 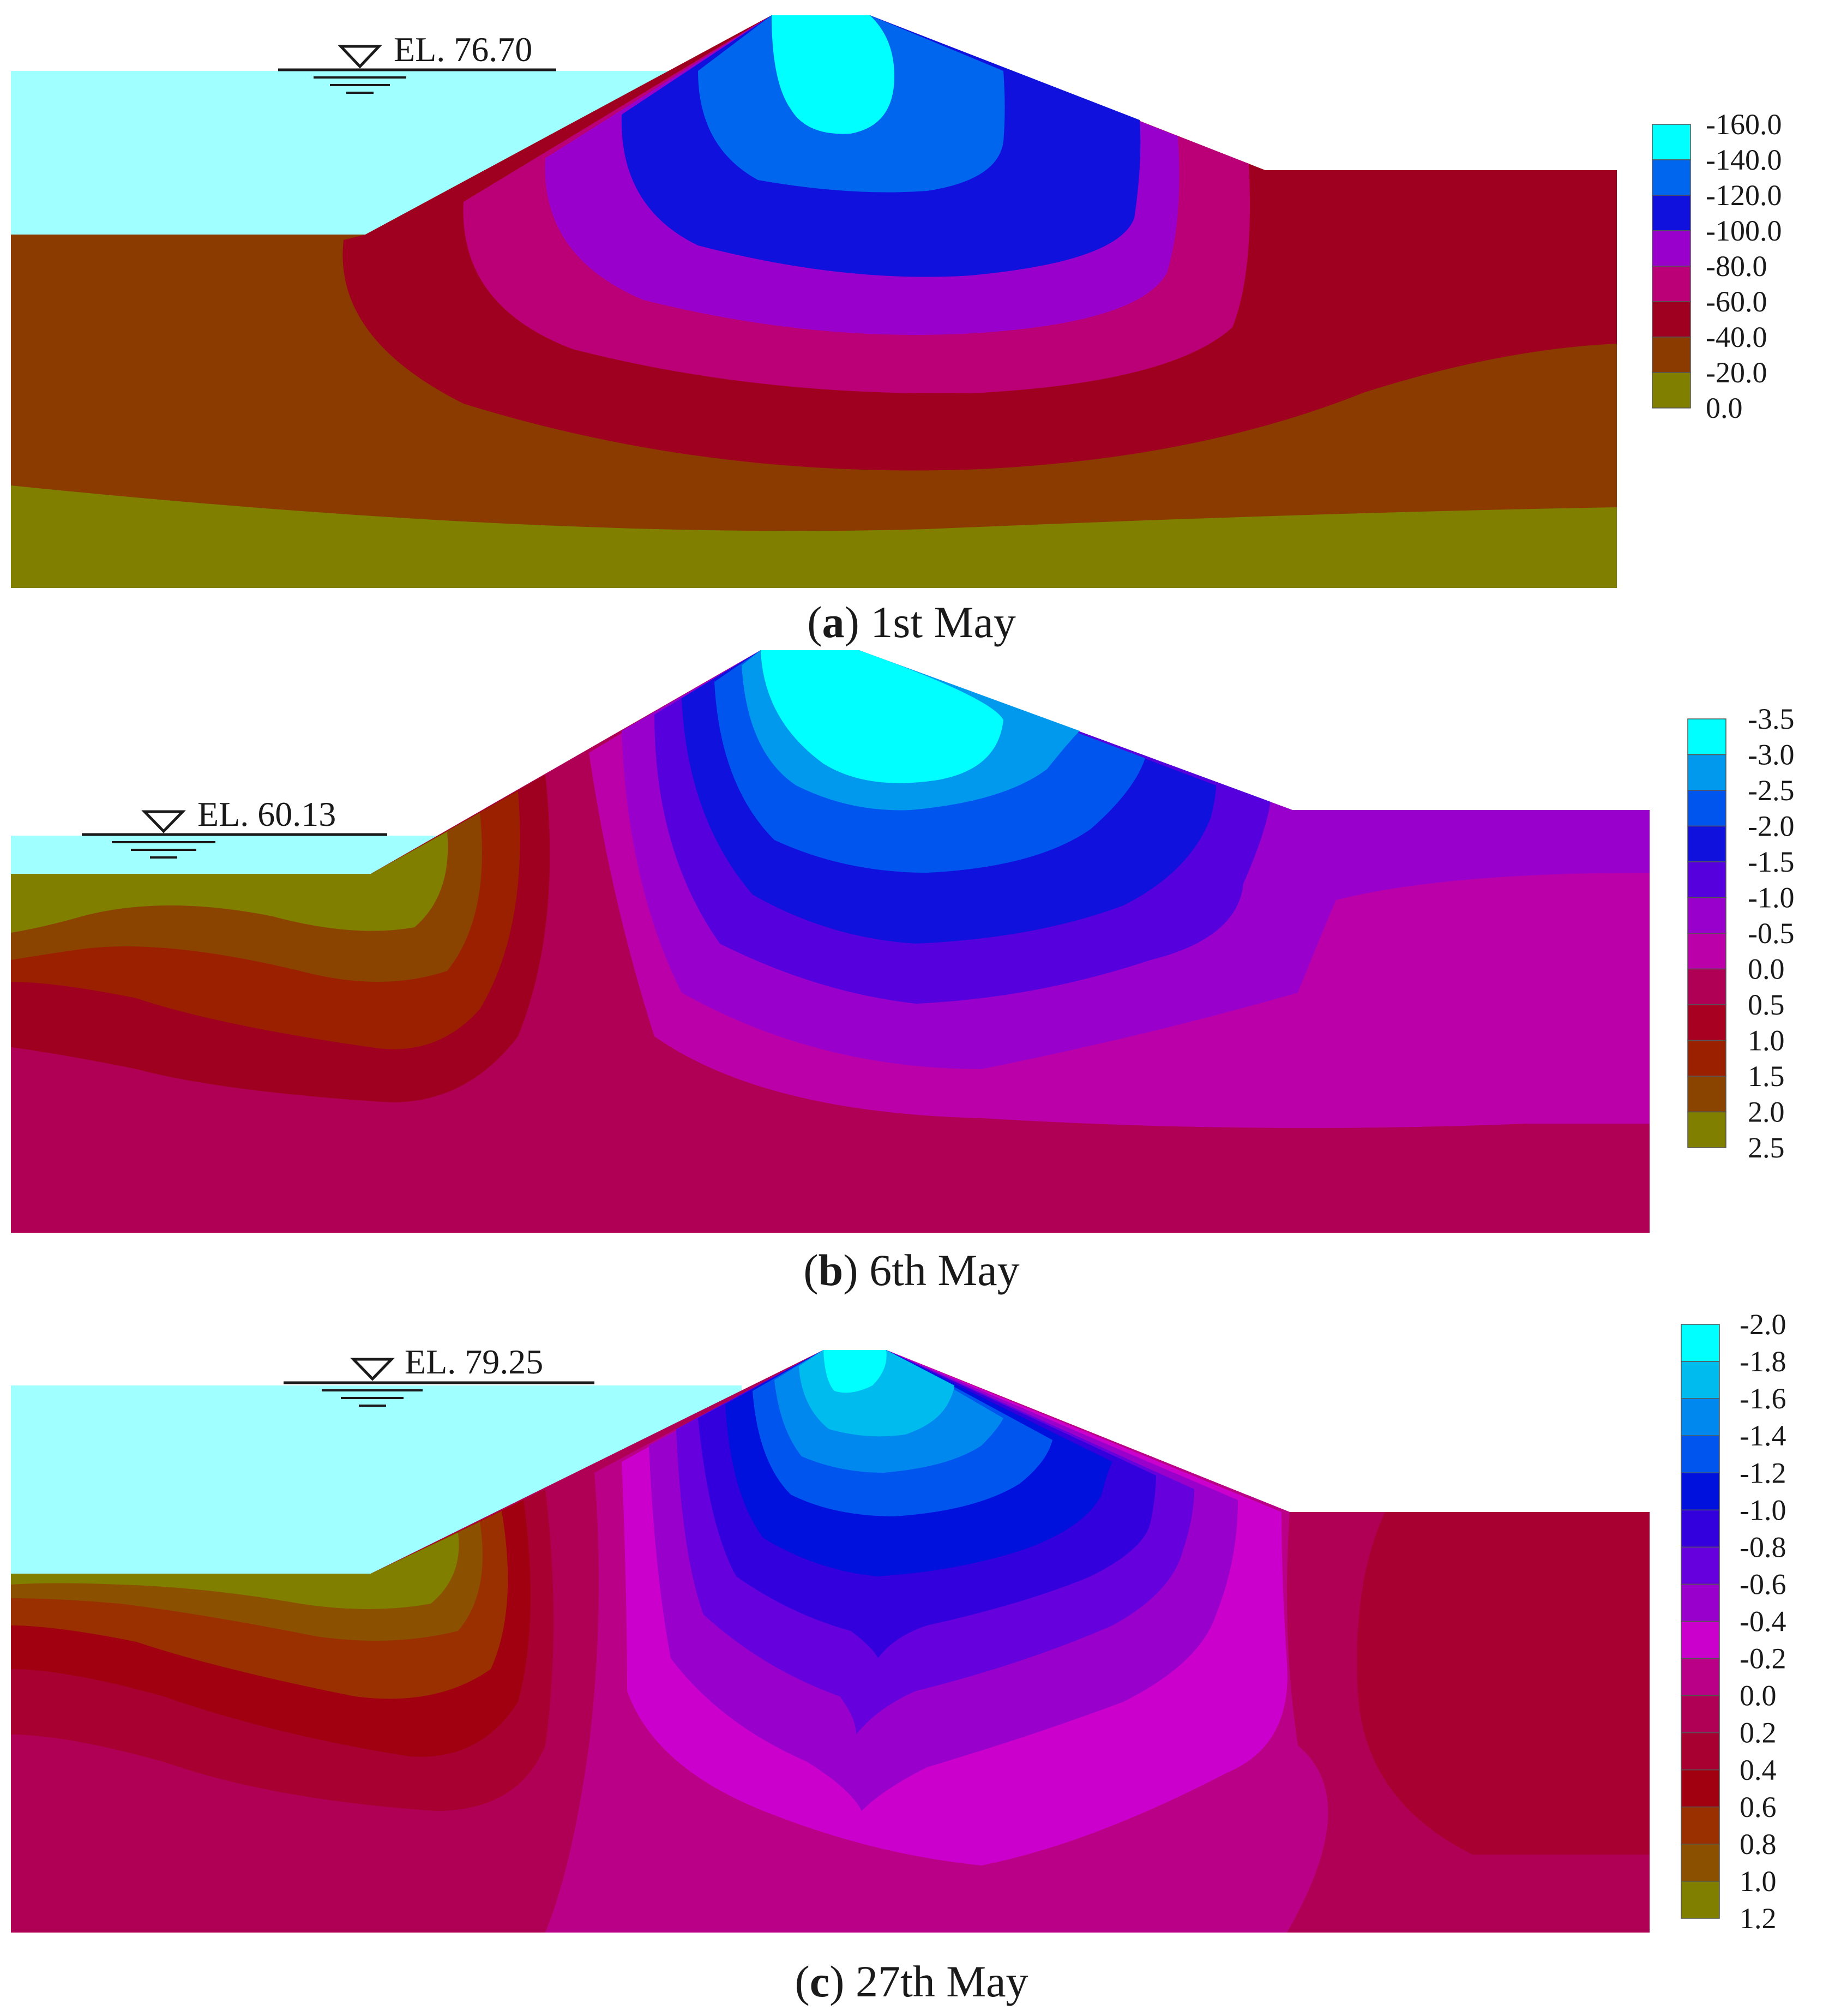 What do you see at coordinates (1736, 337) in the screenshot?
I see `legend-tick-label: -40.0` at bounding box center [1736, 337].